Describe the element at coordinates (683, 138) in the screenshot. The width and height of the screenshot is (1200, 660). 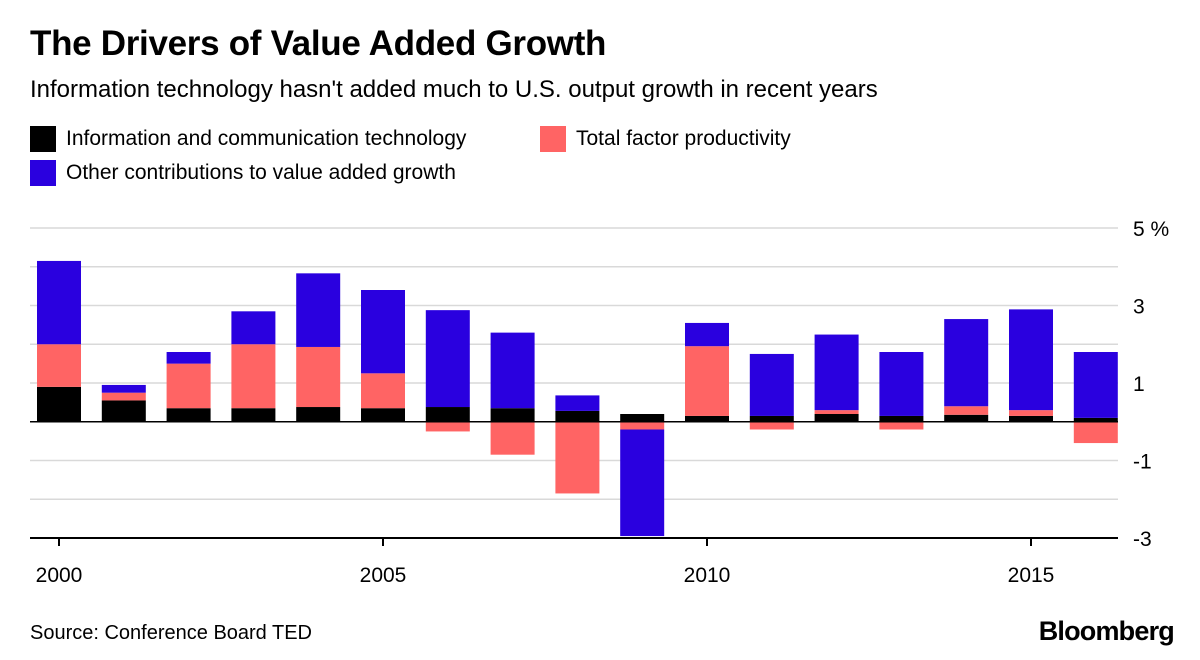
I see `legend-label-tfp: Total factor productivity` at that location.